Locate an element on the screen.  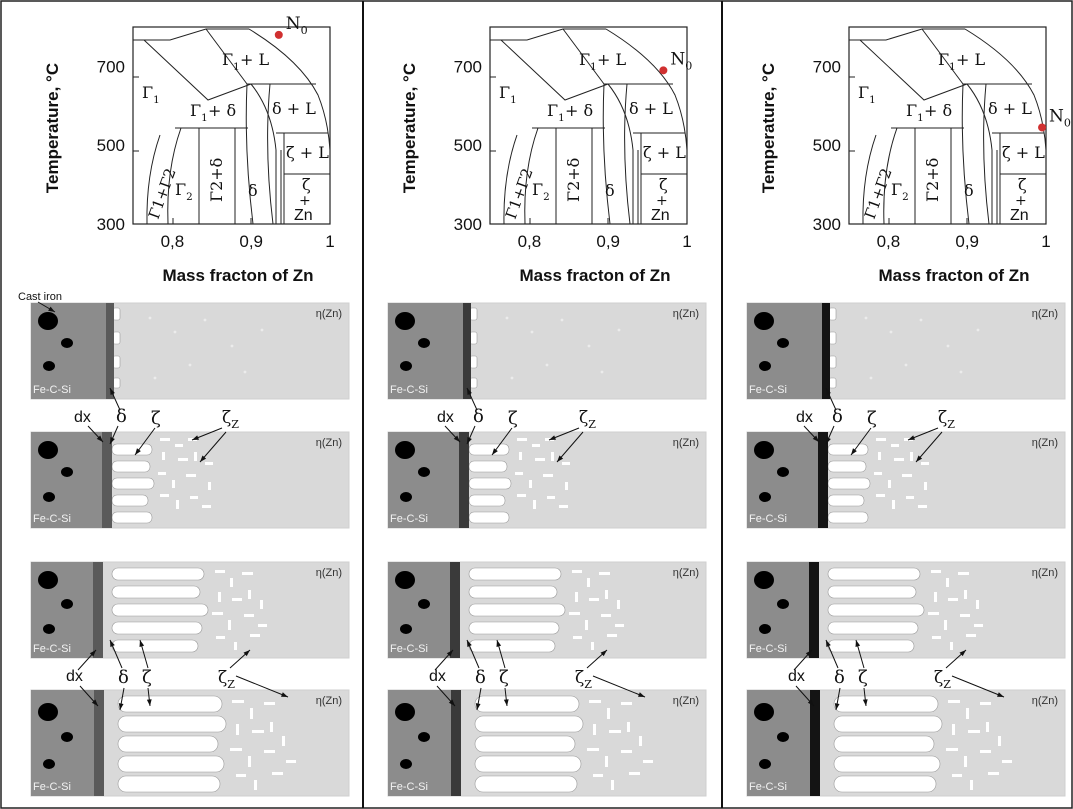
cast-iron-arrow-head is located at coordinates (51, 309).